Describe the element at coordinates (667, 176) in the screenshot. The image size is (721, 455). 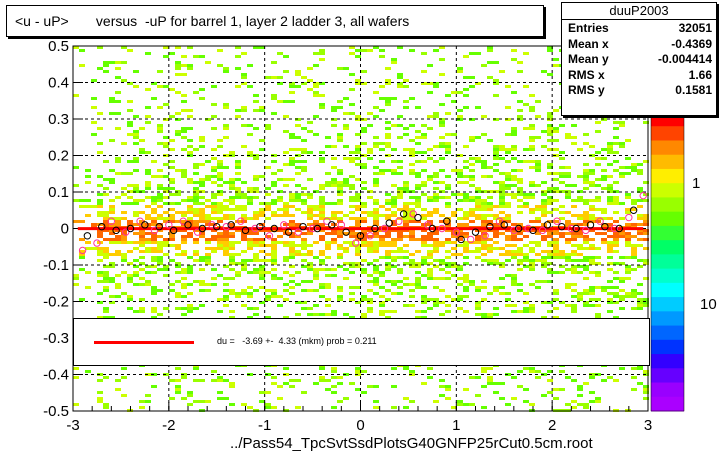
I see `palette-band` at that location.